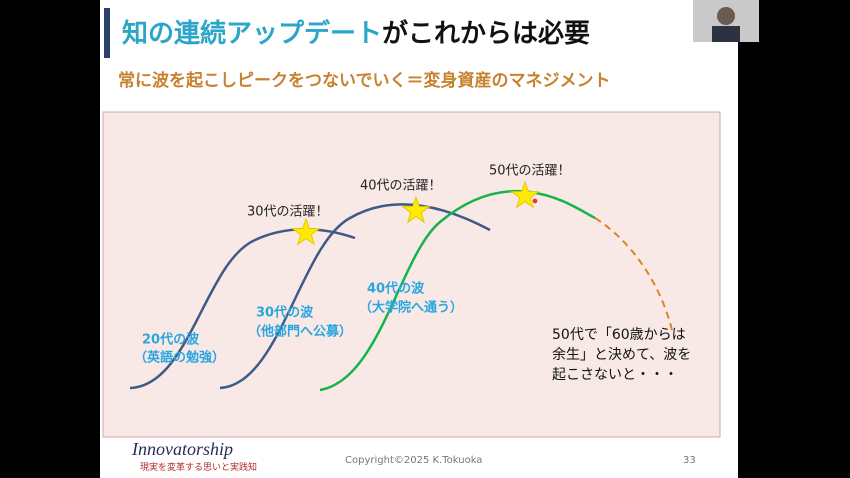 The image size is (850, 478). What do you see at coordinates (182, 449) in the screenshot?
I see `logo: Innovatorship` at bounding box center [182, 449].